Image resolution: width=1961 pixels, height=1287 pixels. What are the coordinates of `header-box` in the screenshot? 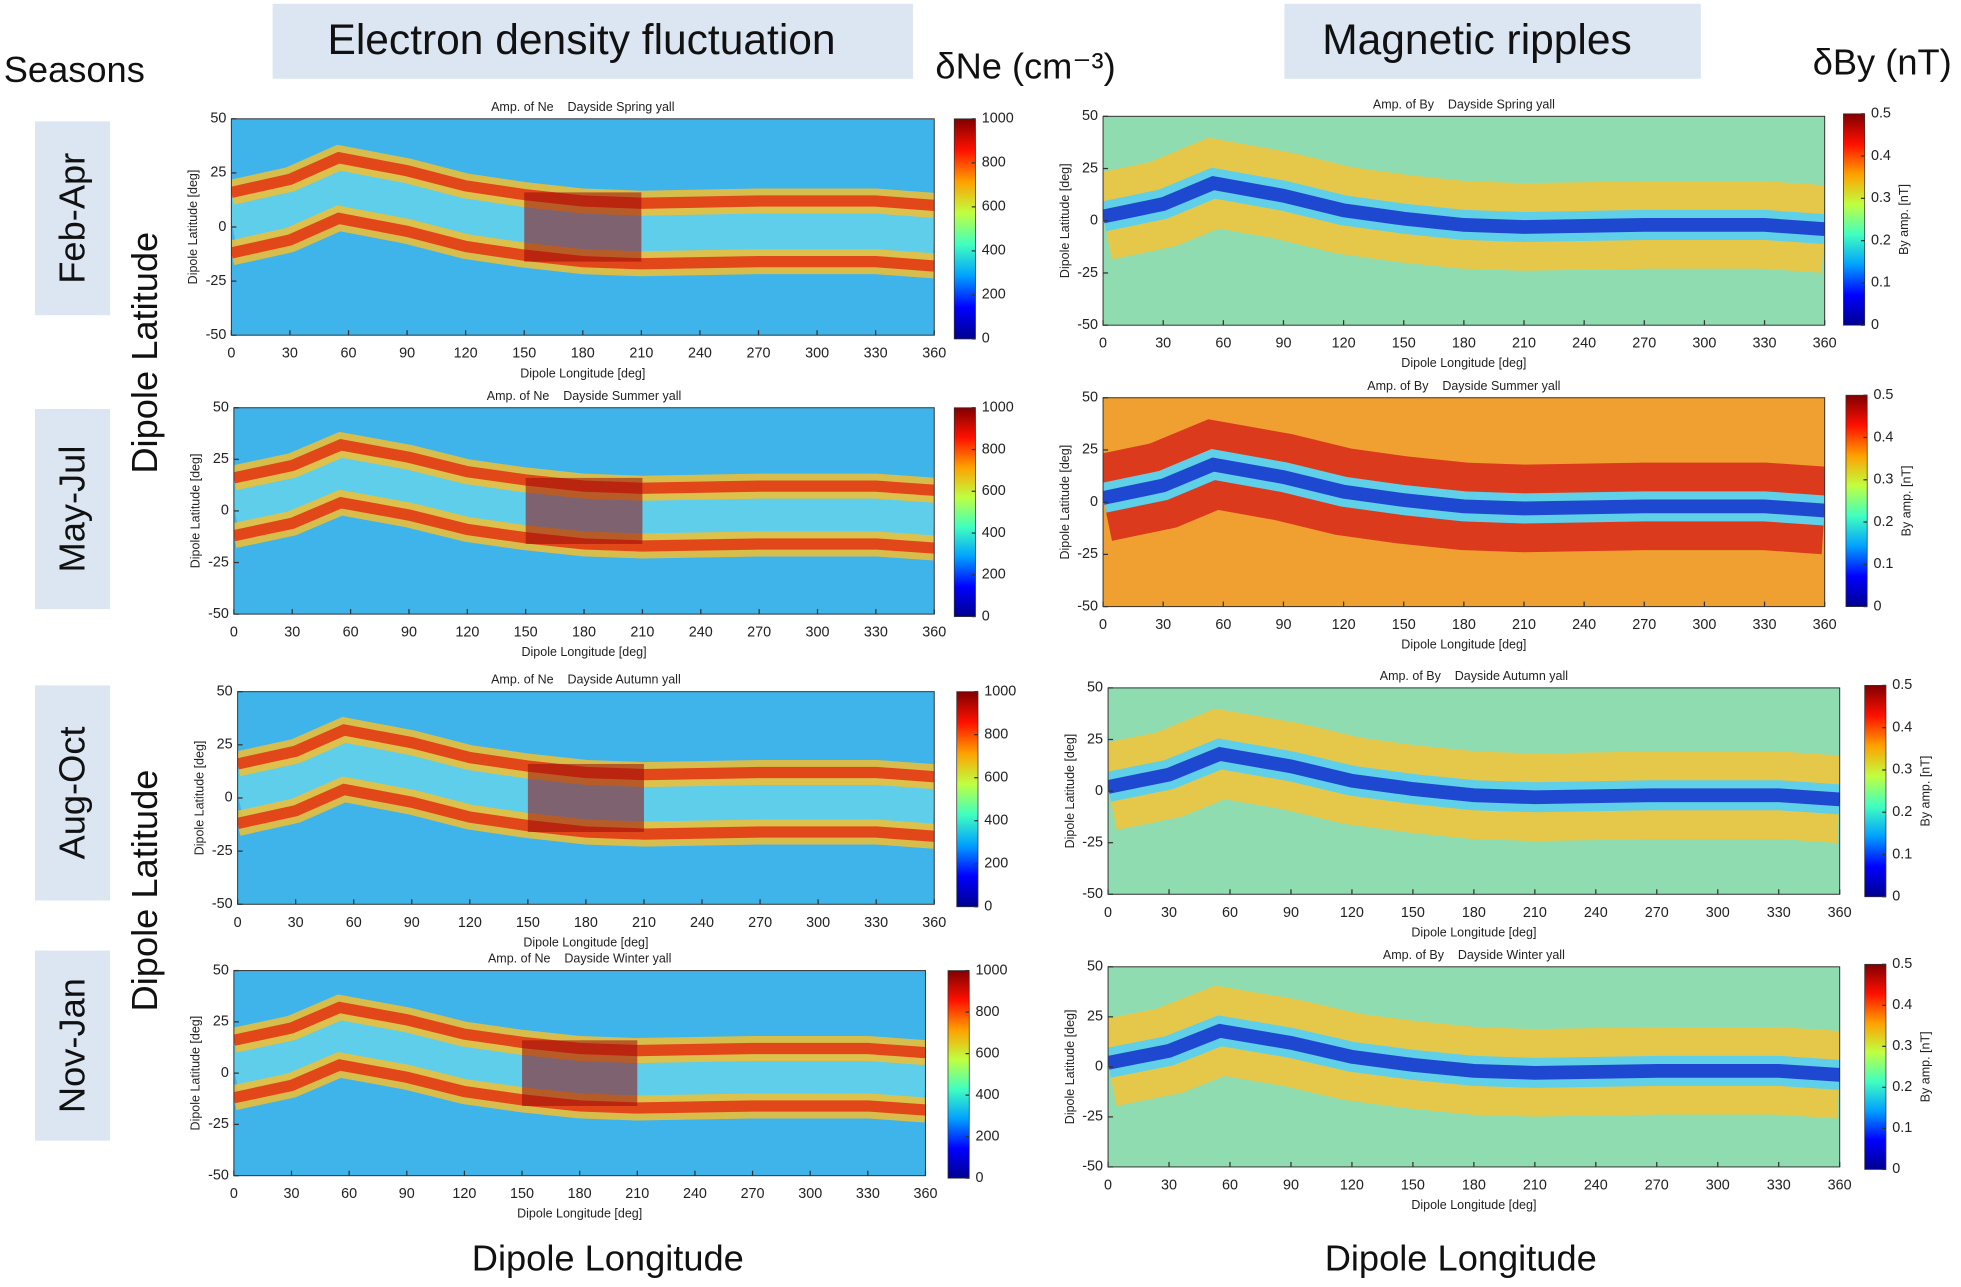 It's located at (1492, 41).